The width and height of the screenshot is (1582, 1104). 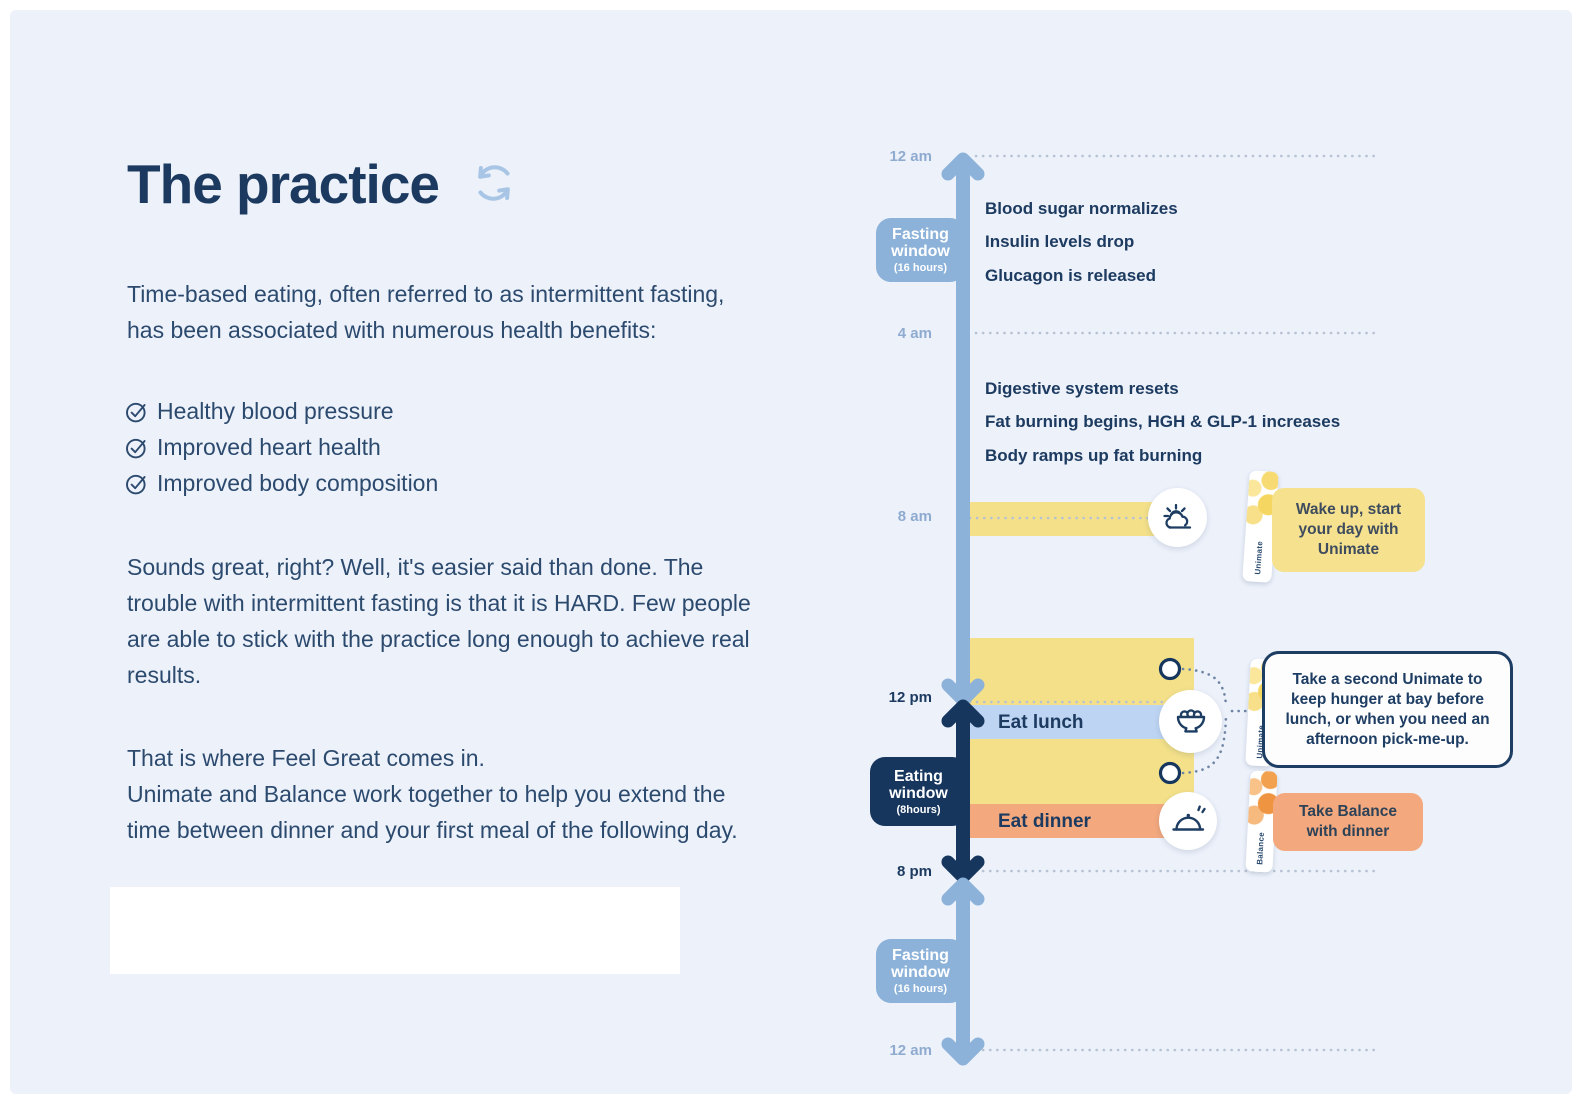 I want to click on product-brand-label: Unimate, so click(x=1258, y=558).